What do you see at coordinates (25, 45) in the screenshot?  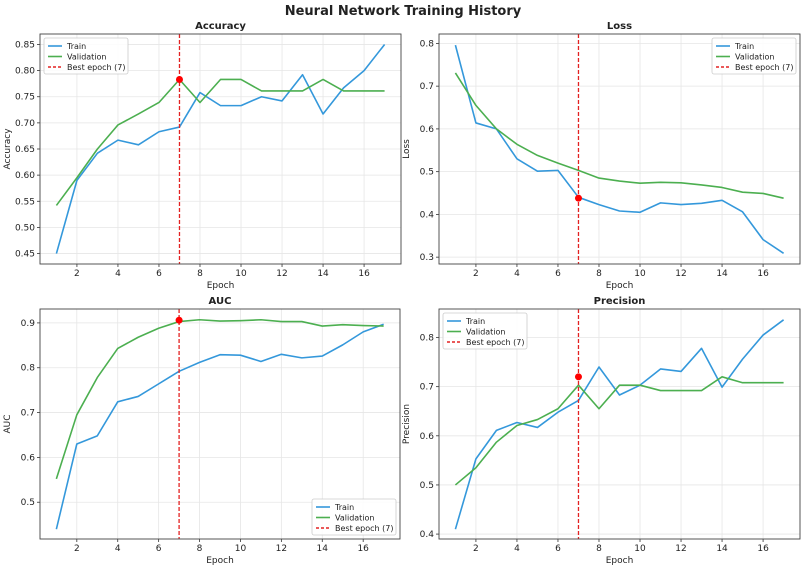 I see `y-tick-label: 0.85` at bounding box center [25, 45].